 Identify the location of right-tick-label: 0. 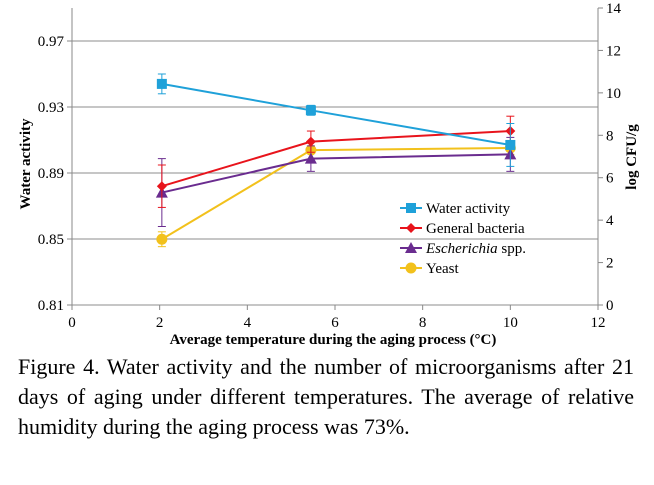
(610, 306).